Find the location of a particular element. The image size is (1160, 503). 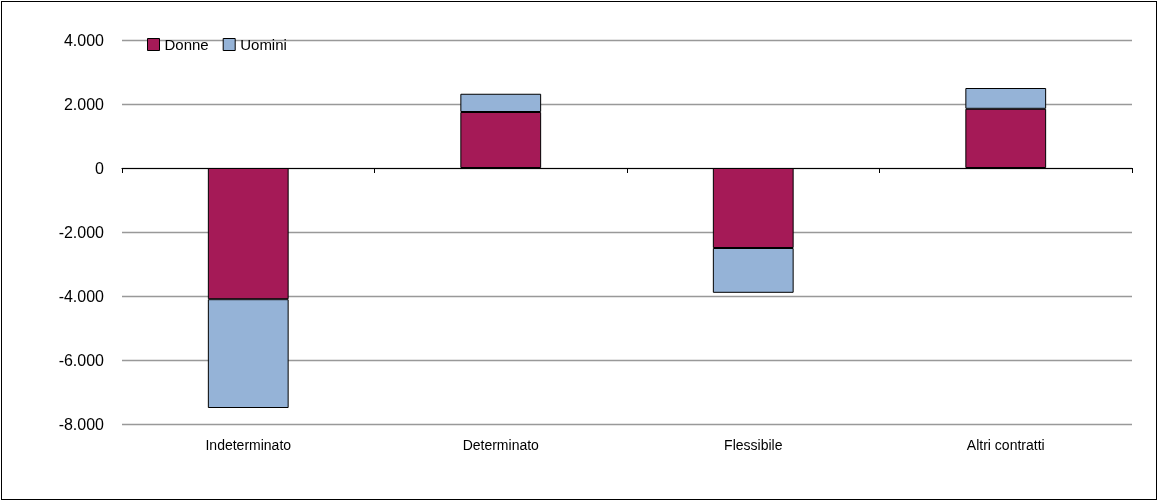

x-tick-label: Altri contratti is located at coordinates (1005, 445).